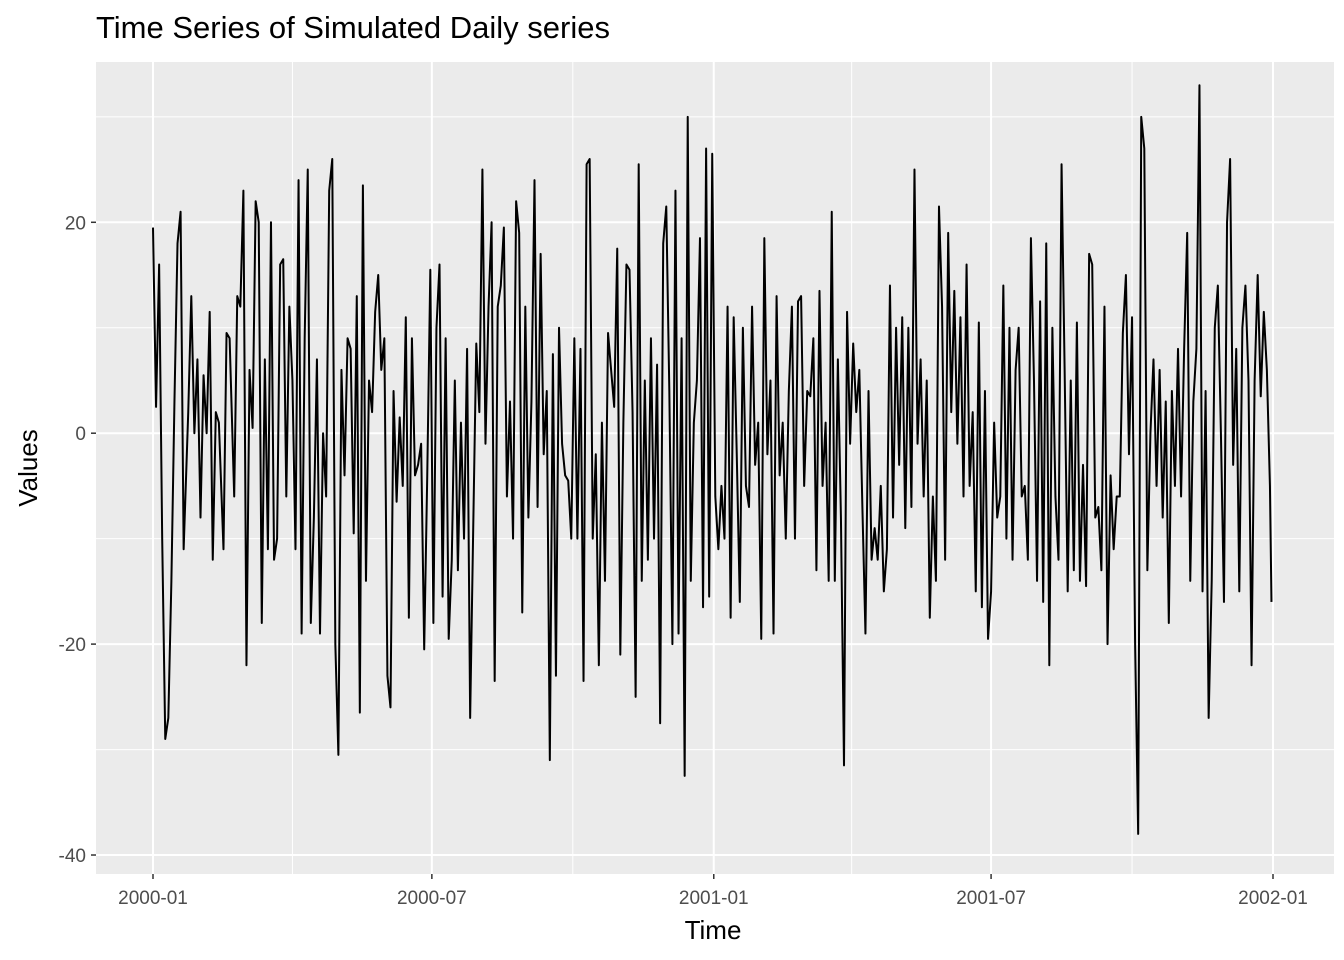  Describe the element at coordinates (432, 898) in the screenshot. I see `x-tick-label: 2000-07` at that location.